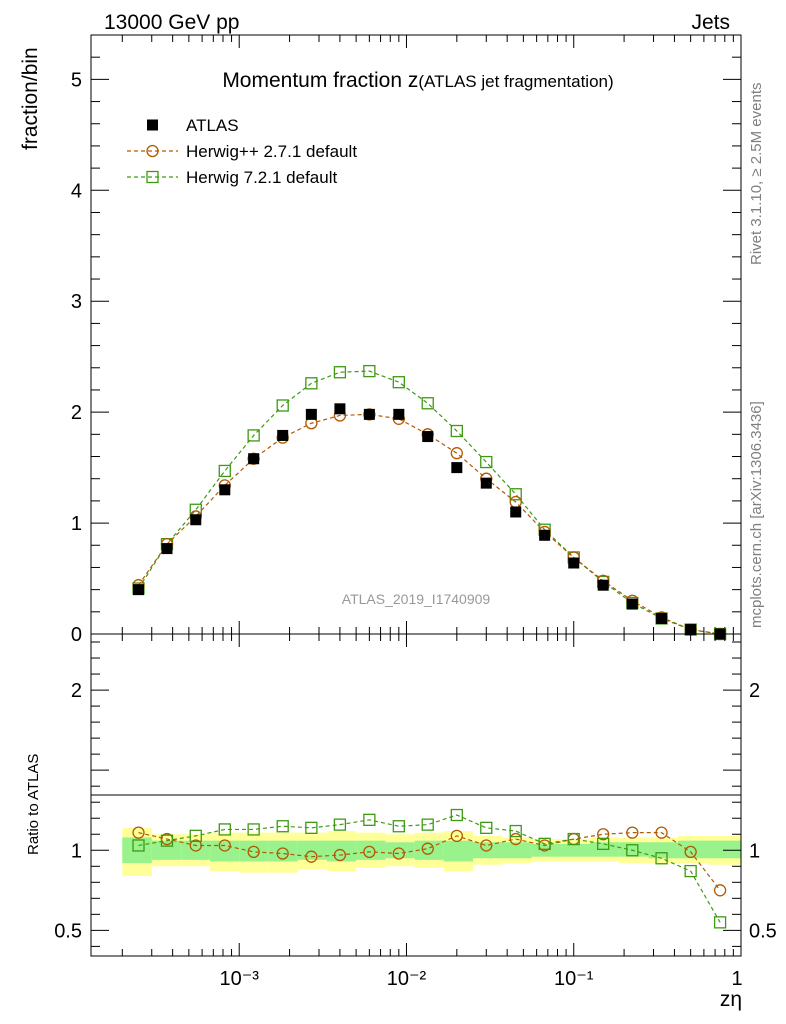  I want to click on y-tick-label: 0, so click(76, 635).